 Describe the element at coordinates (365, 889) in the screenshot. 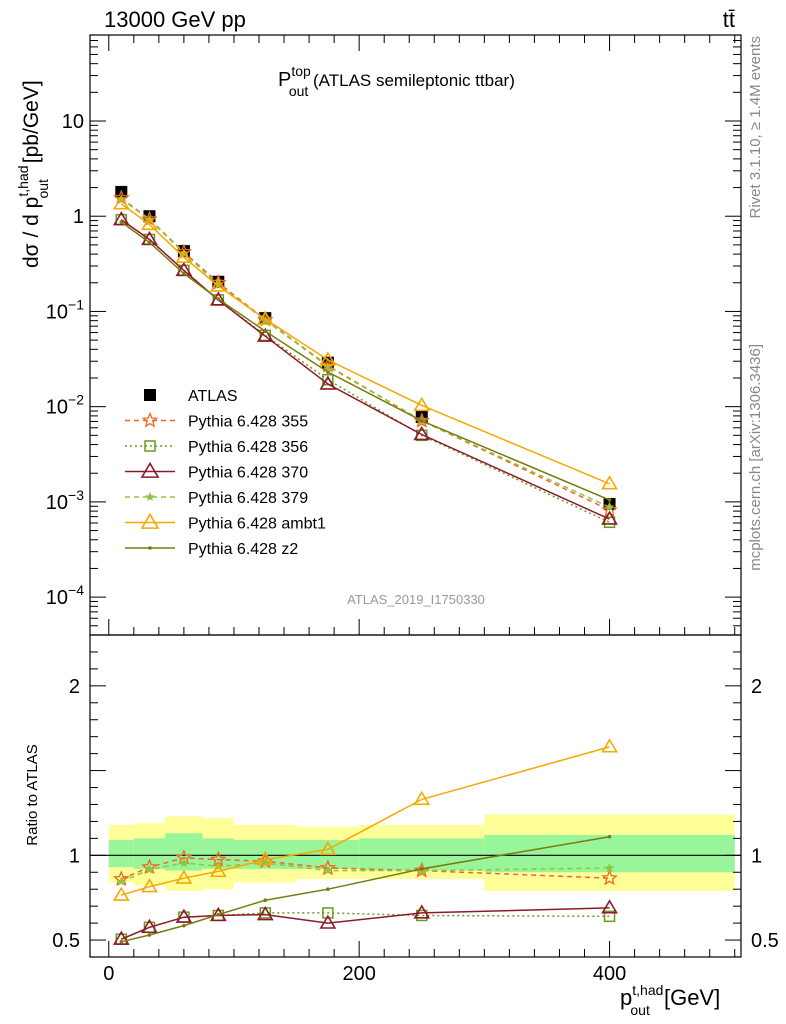

I see `series-pythia-6-428-z2` at that location.